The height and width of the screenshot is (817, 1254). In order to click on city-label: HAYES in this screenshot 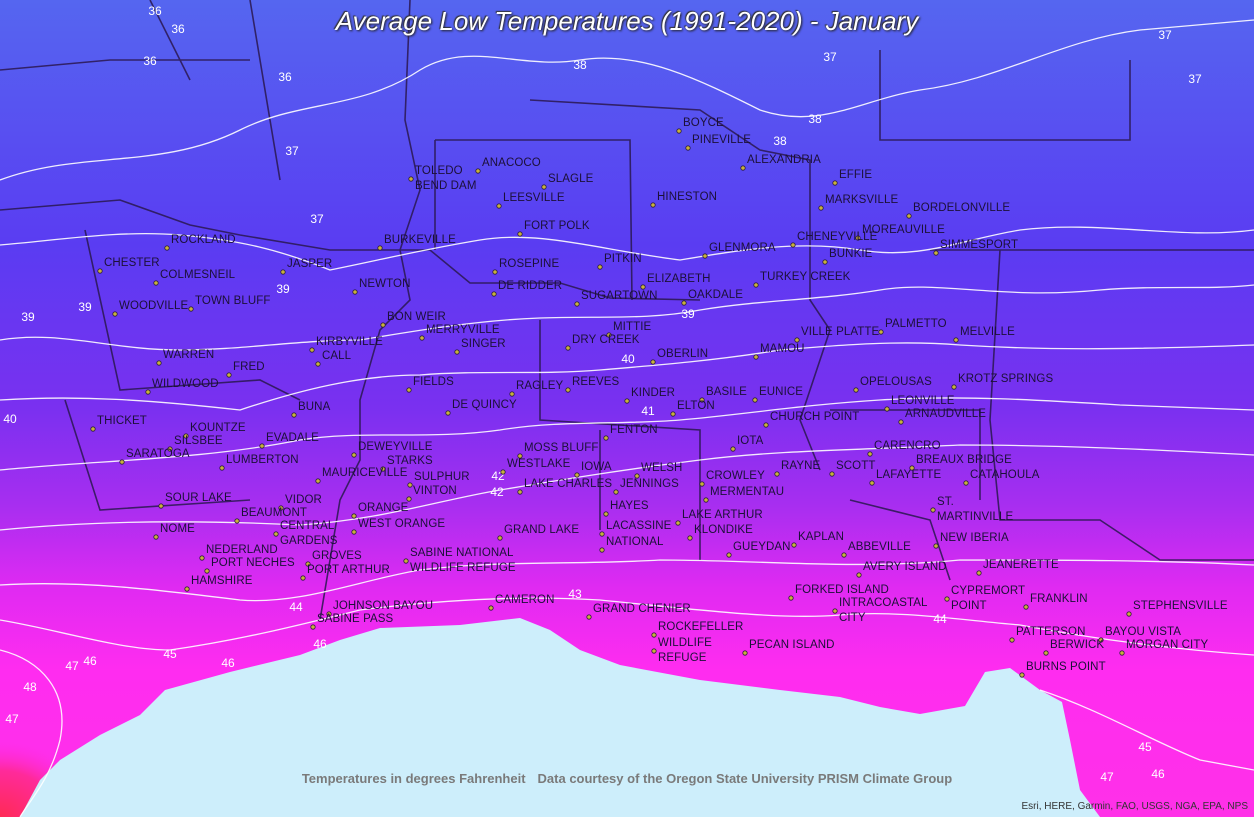, I will do `click(629, 506)`.